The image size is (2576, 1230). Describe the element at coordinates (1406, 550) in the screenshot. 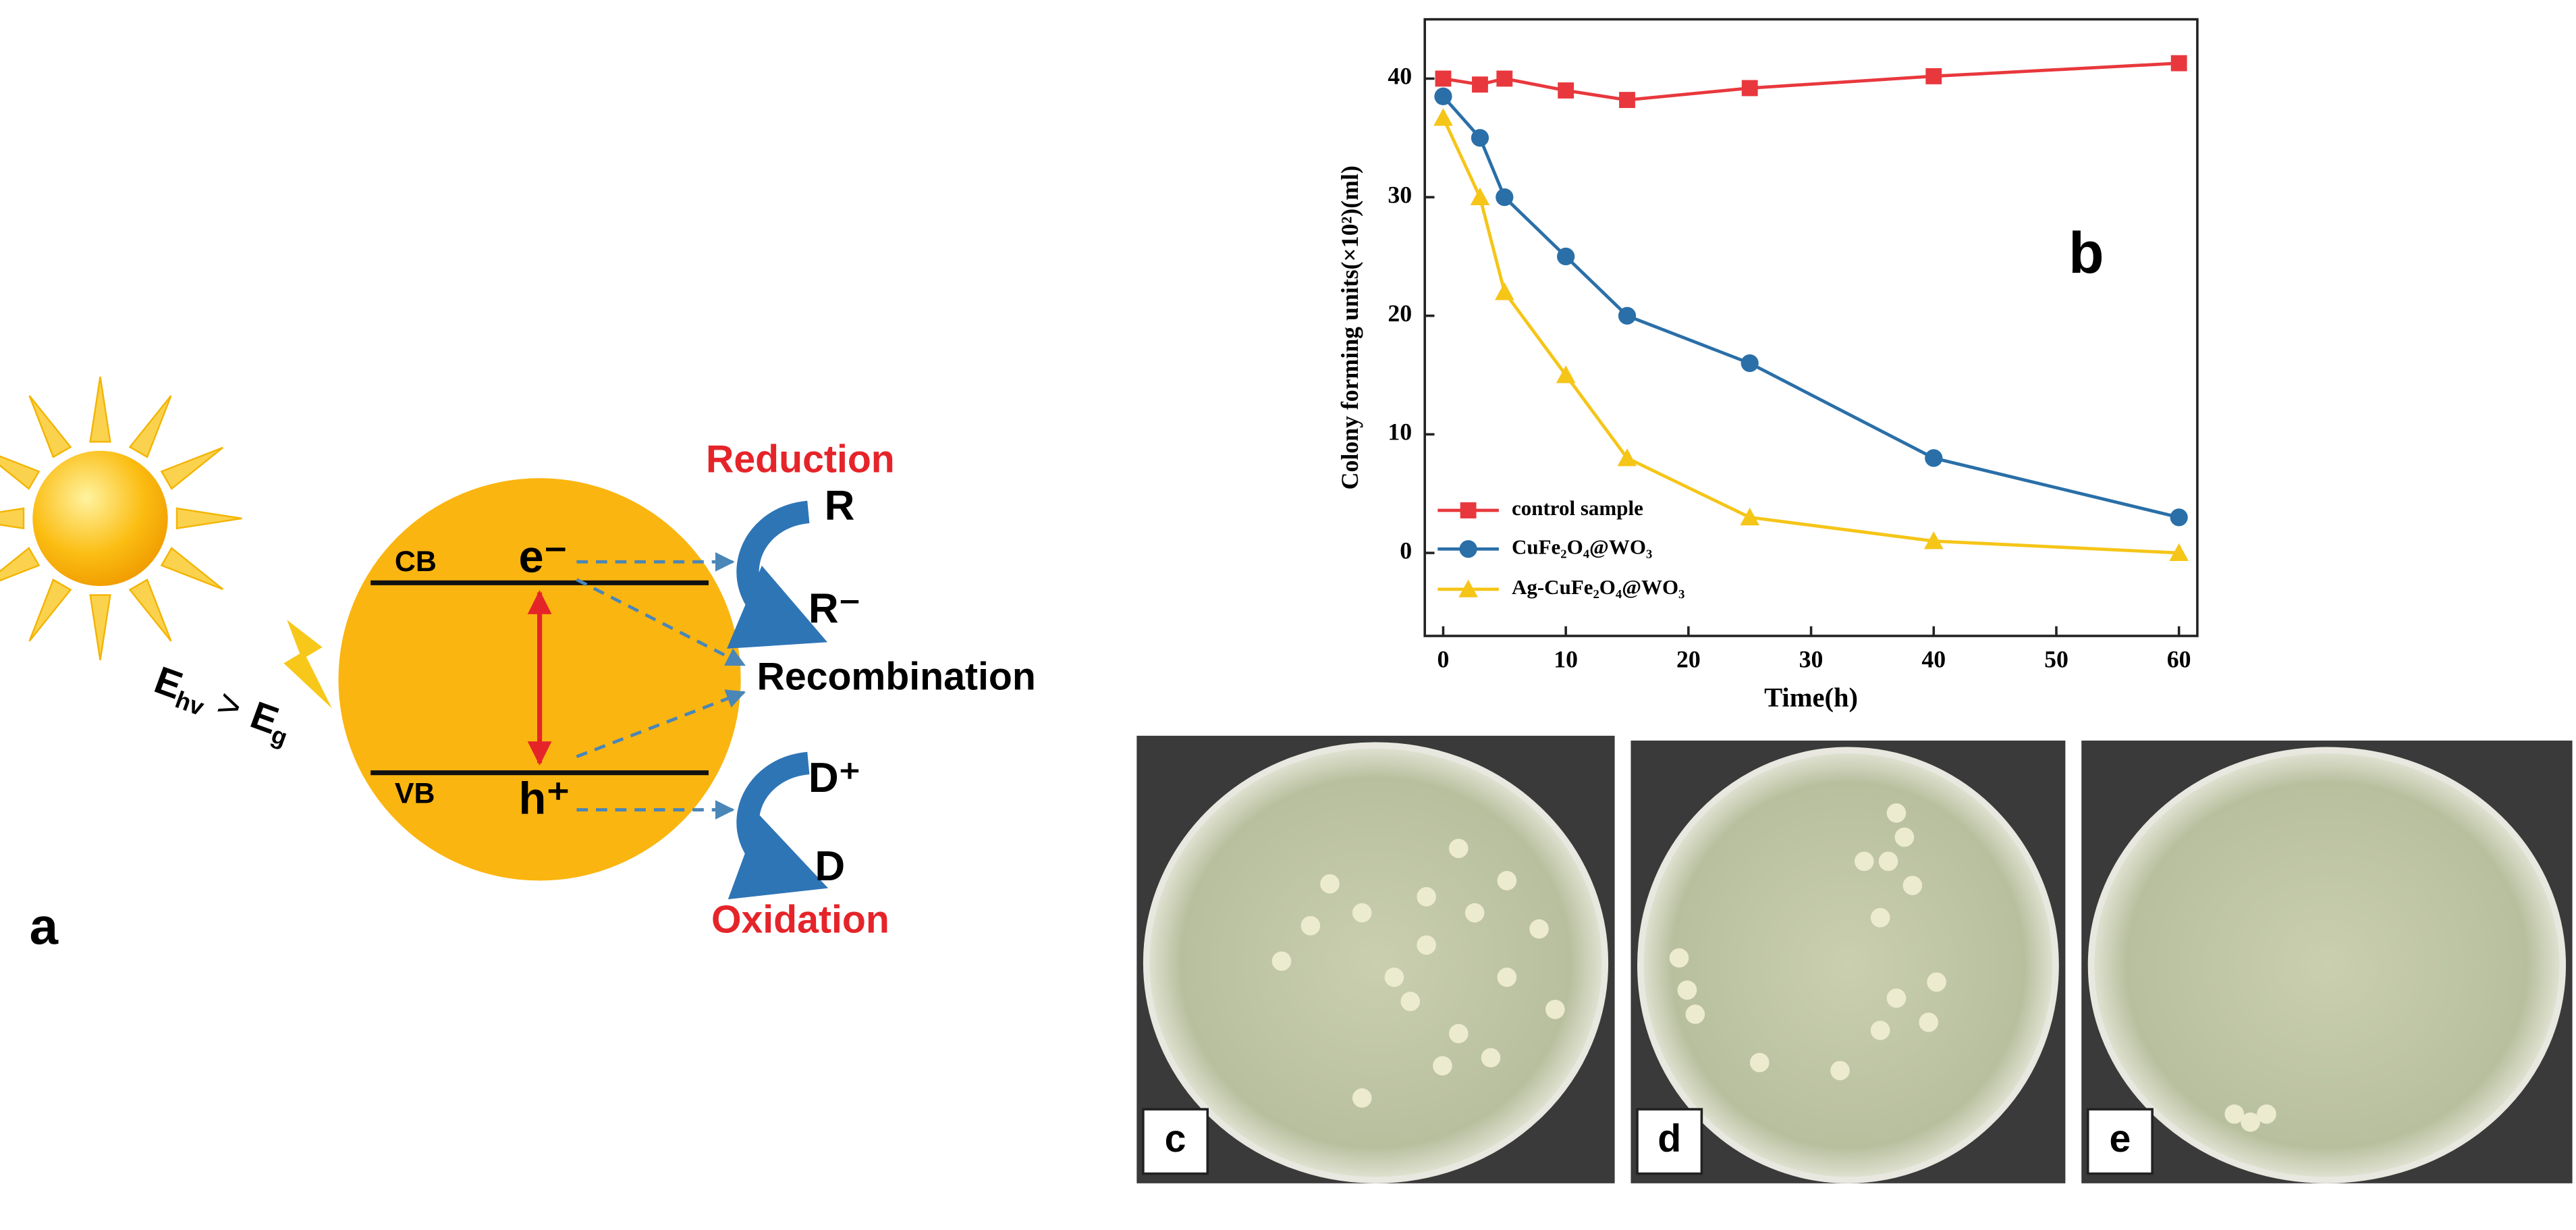

I see `y-tick-label: 0` at that location.